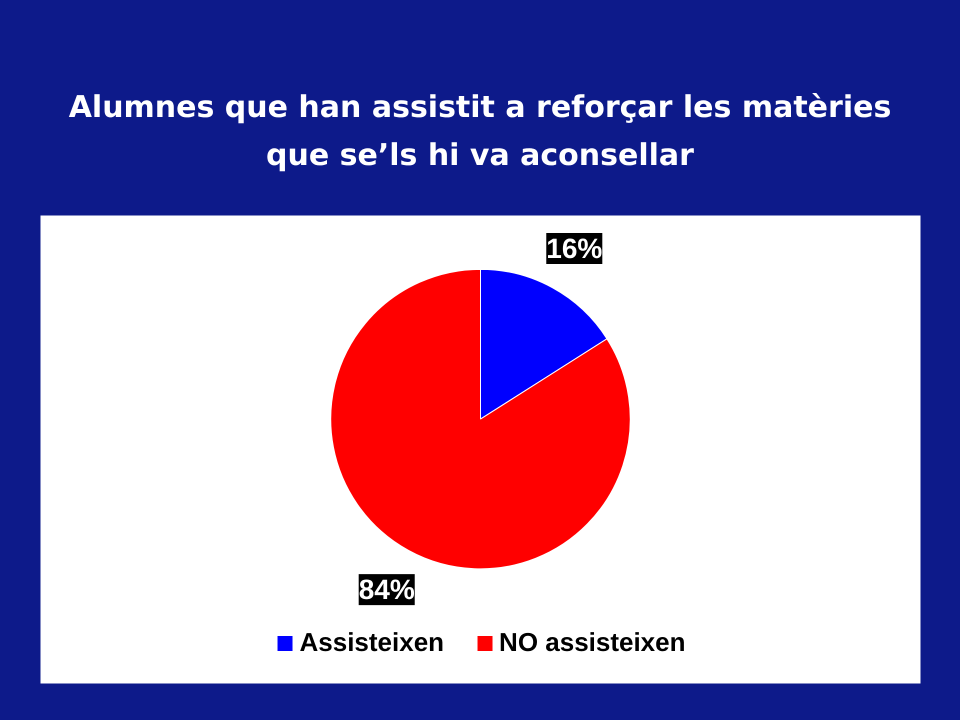 This screenshot has height=720, width=960. What do you see at coordinates (386, 590) in the screenshot?
I see `data-label: 84%` at bounding box center [386, 590].